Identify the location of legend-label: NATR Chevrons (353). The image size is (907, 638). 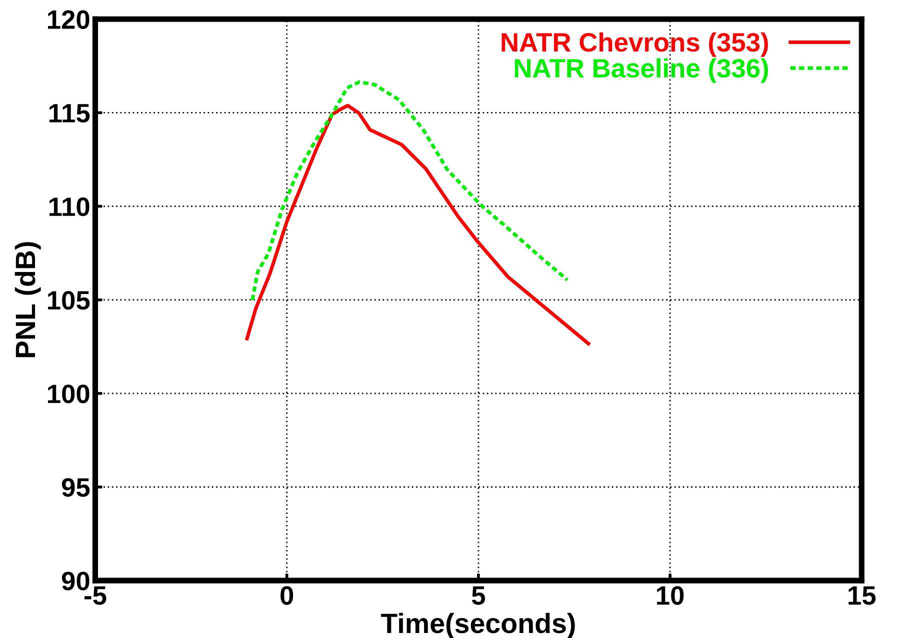
(635, 44).